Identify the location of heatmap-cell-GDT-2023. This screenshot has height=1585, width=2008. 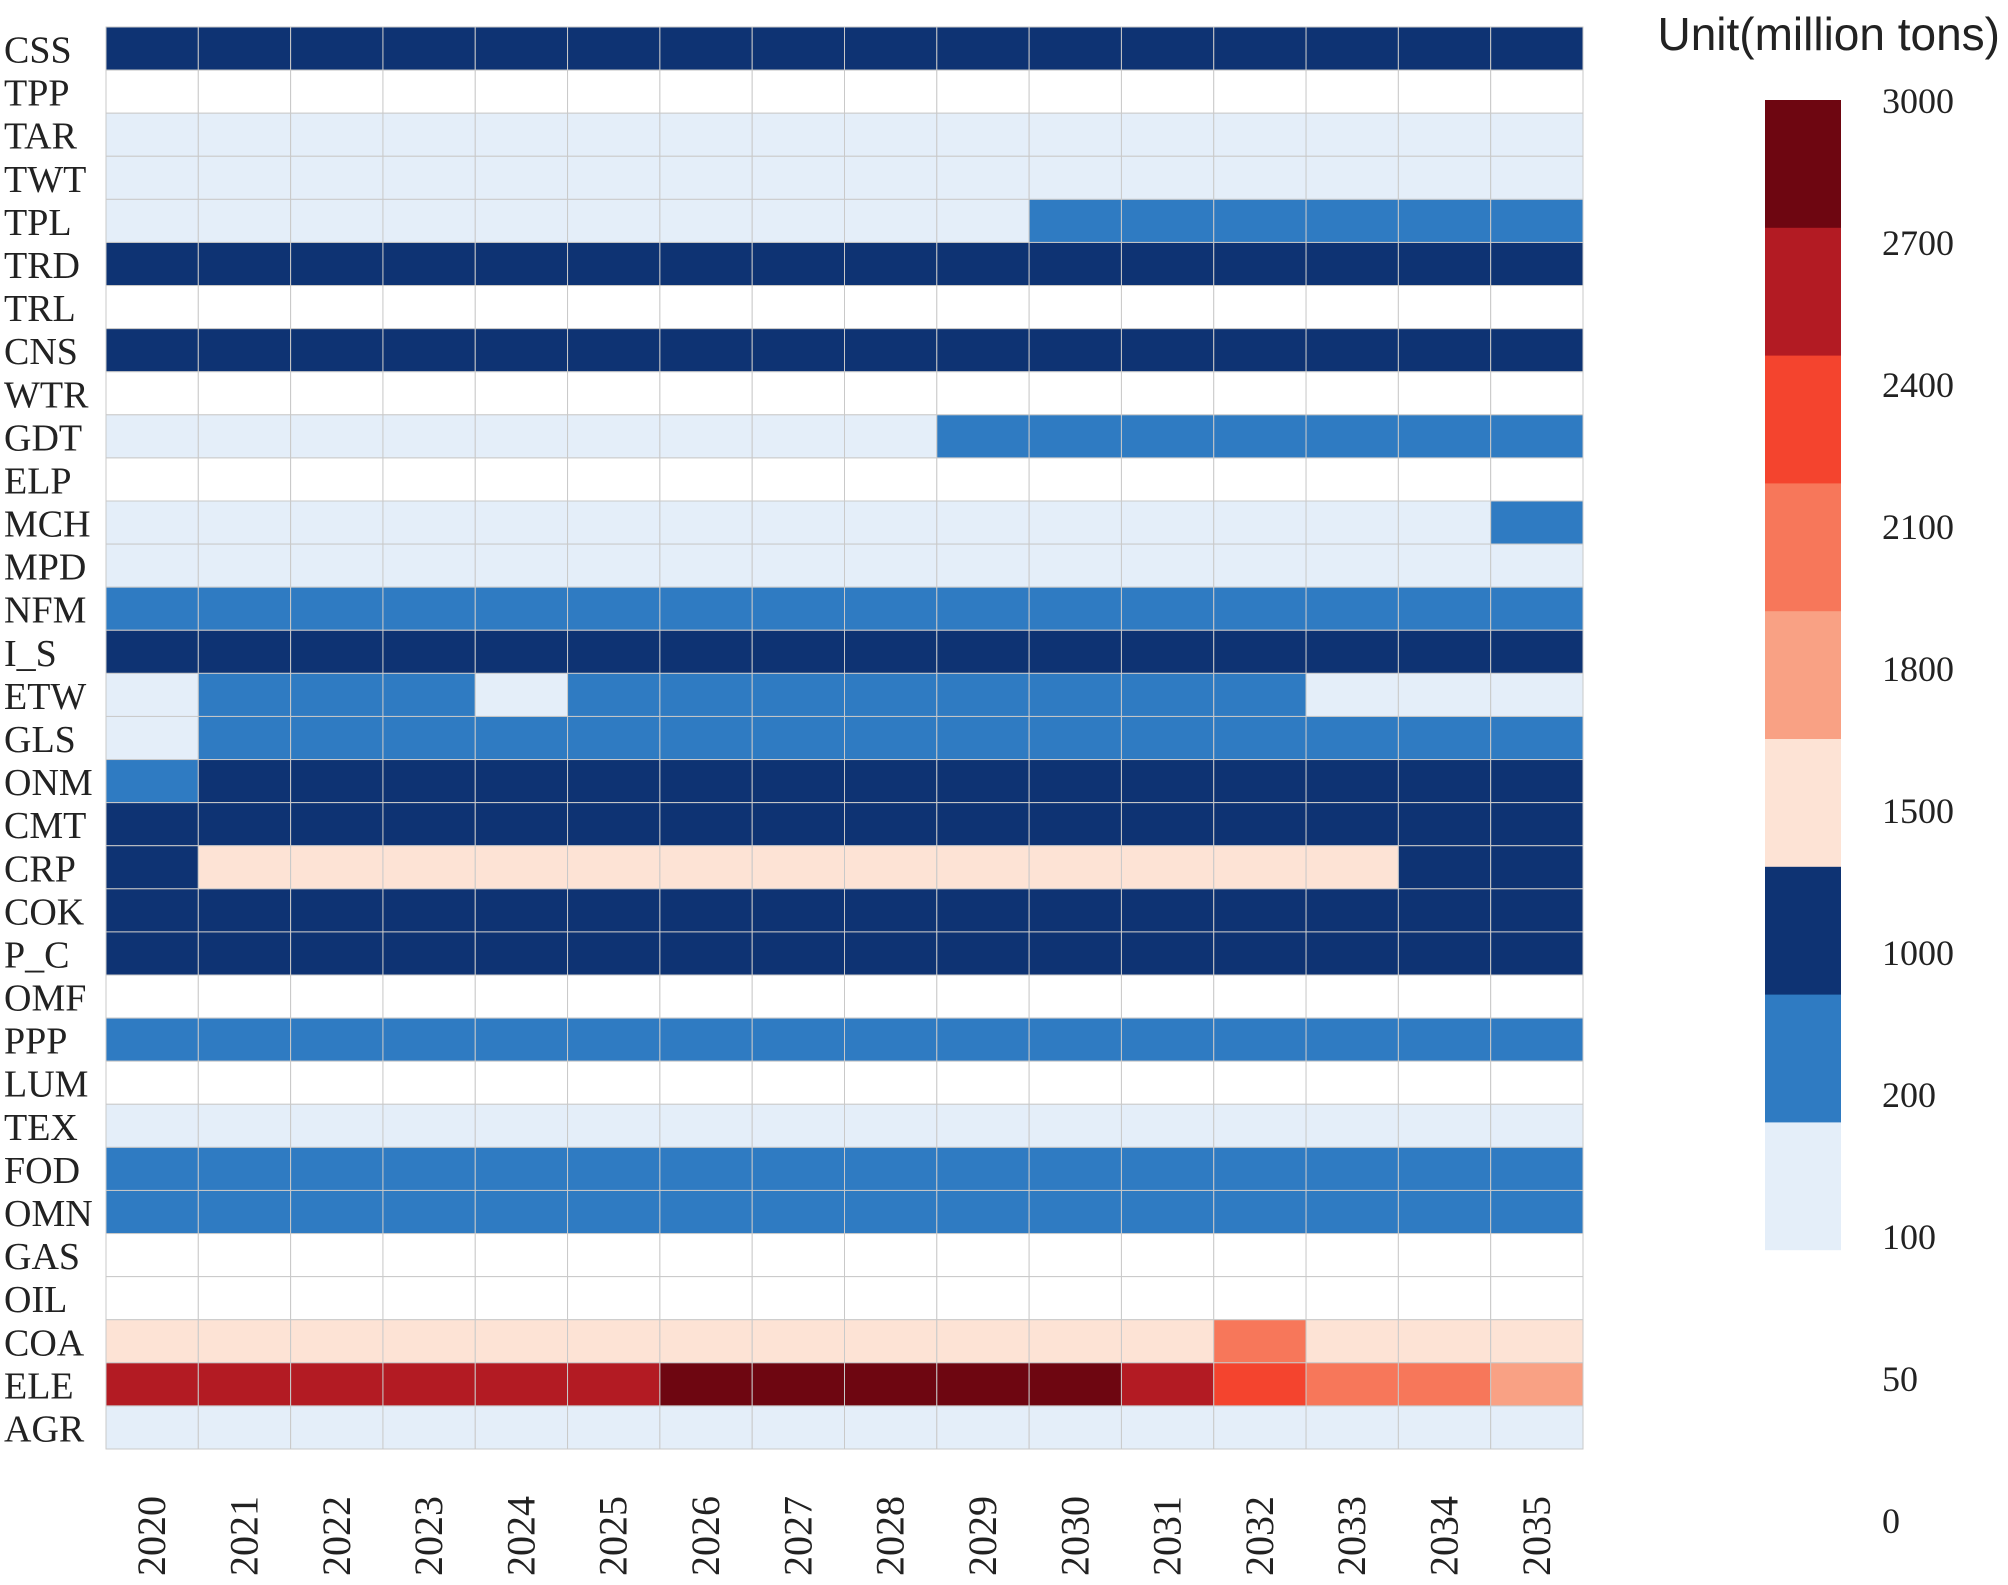
(429, 436).